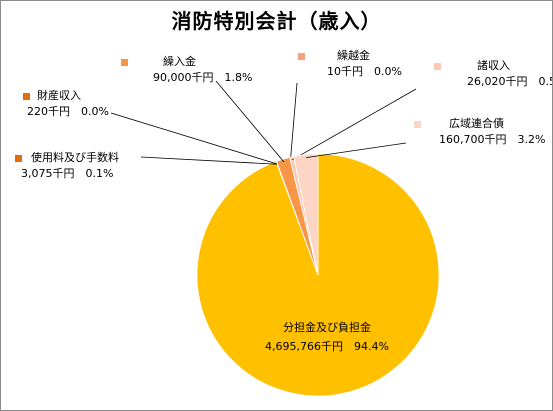 This screenshot has height=411, width=553. I want to click on chart-title: 消防特別会計（歳入）, so click(276, 21).